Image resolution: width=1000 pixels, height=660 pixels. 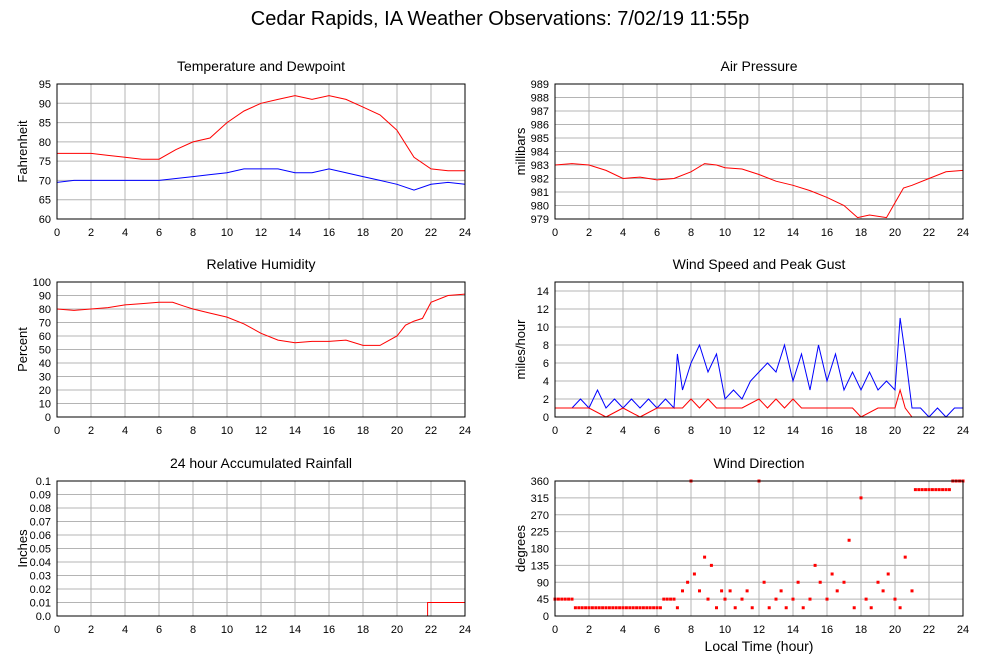 I want to click on chart-title: Wind Speed and Peak Gust, so click(x=759, y=264).